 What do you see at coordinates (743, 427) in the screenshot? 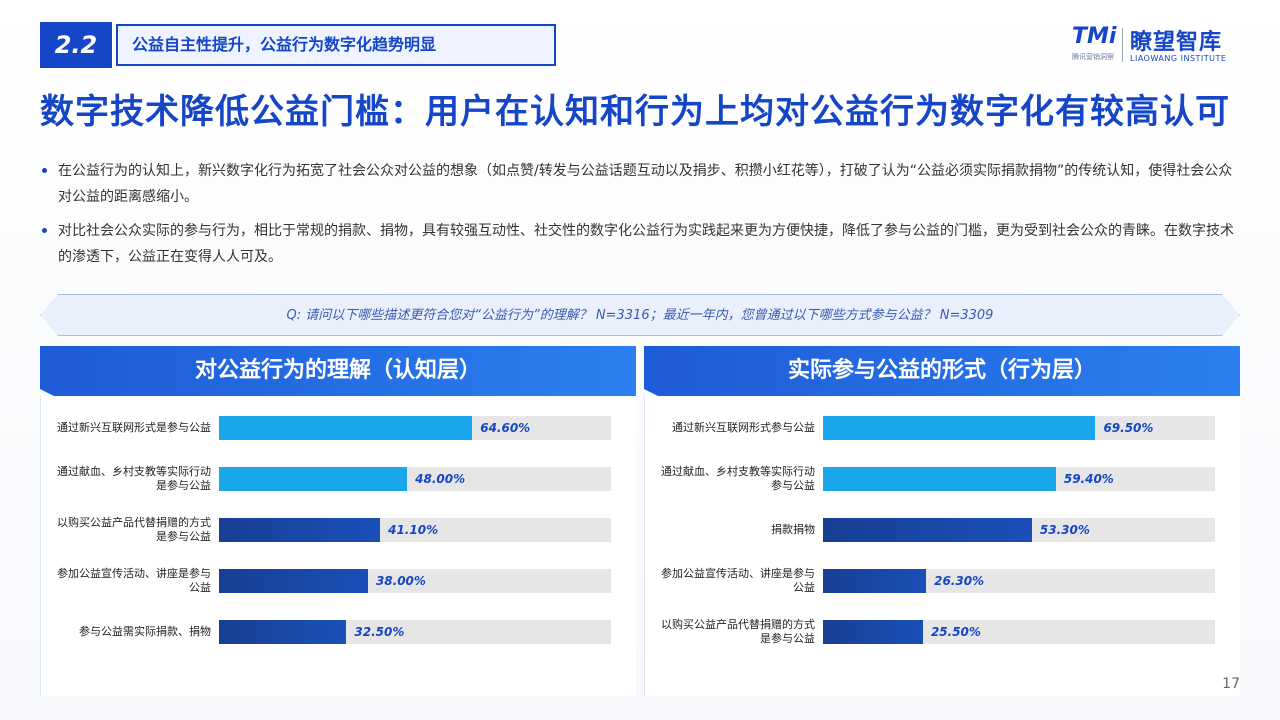
I see `bar-category-label: 通过新兴互联网形式参与公益` at bounding box center [743, 427].